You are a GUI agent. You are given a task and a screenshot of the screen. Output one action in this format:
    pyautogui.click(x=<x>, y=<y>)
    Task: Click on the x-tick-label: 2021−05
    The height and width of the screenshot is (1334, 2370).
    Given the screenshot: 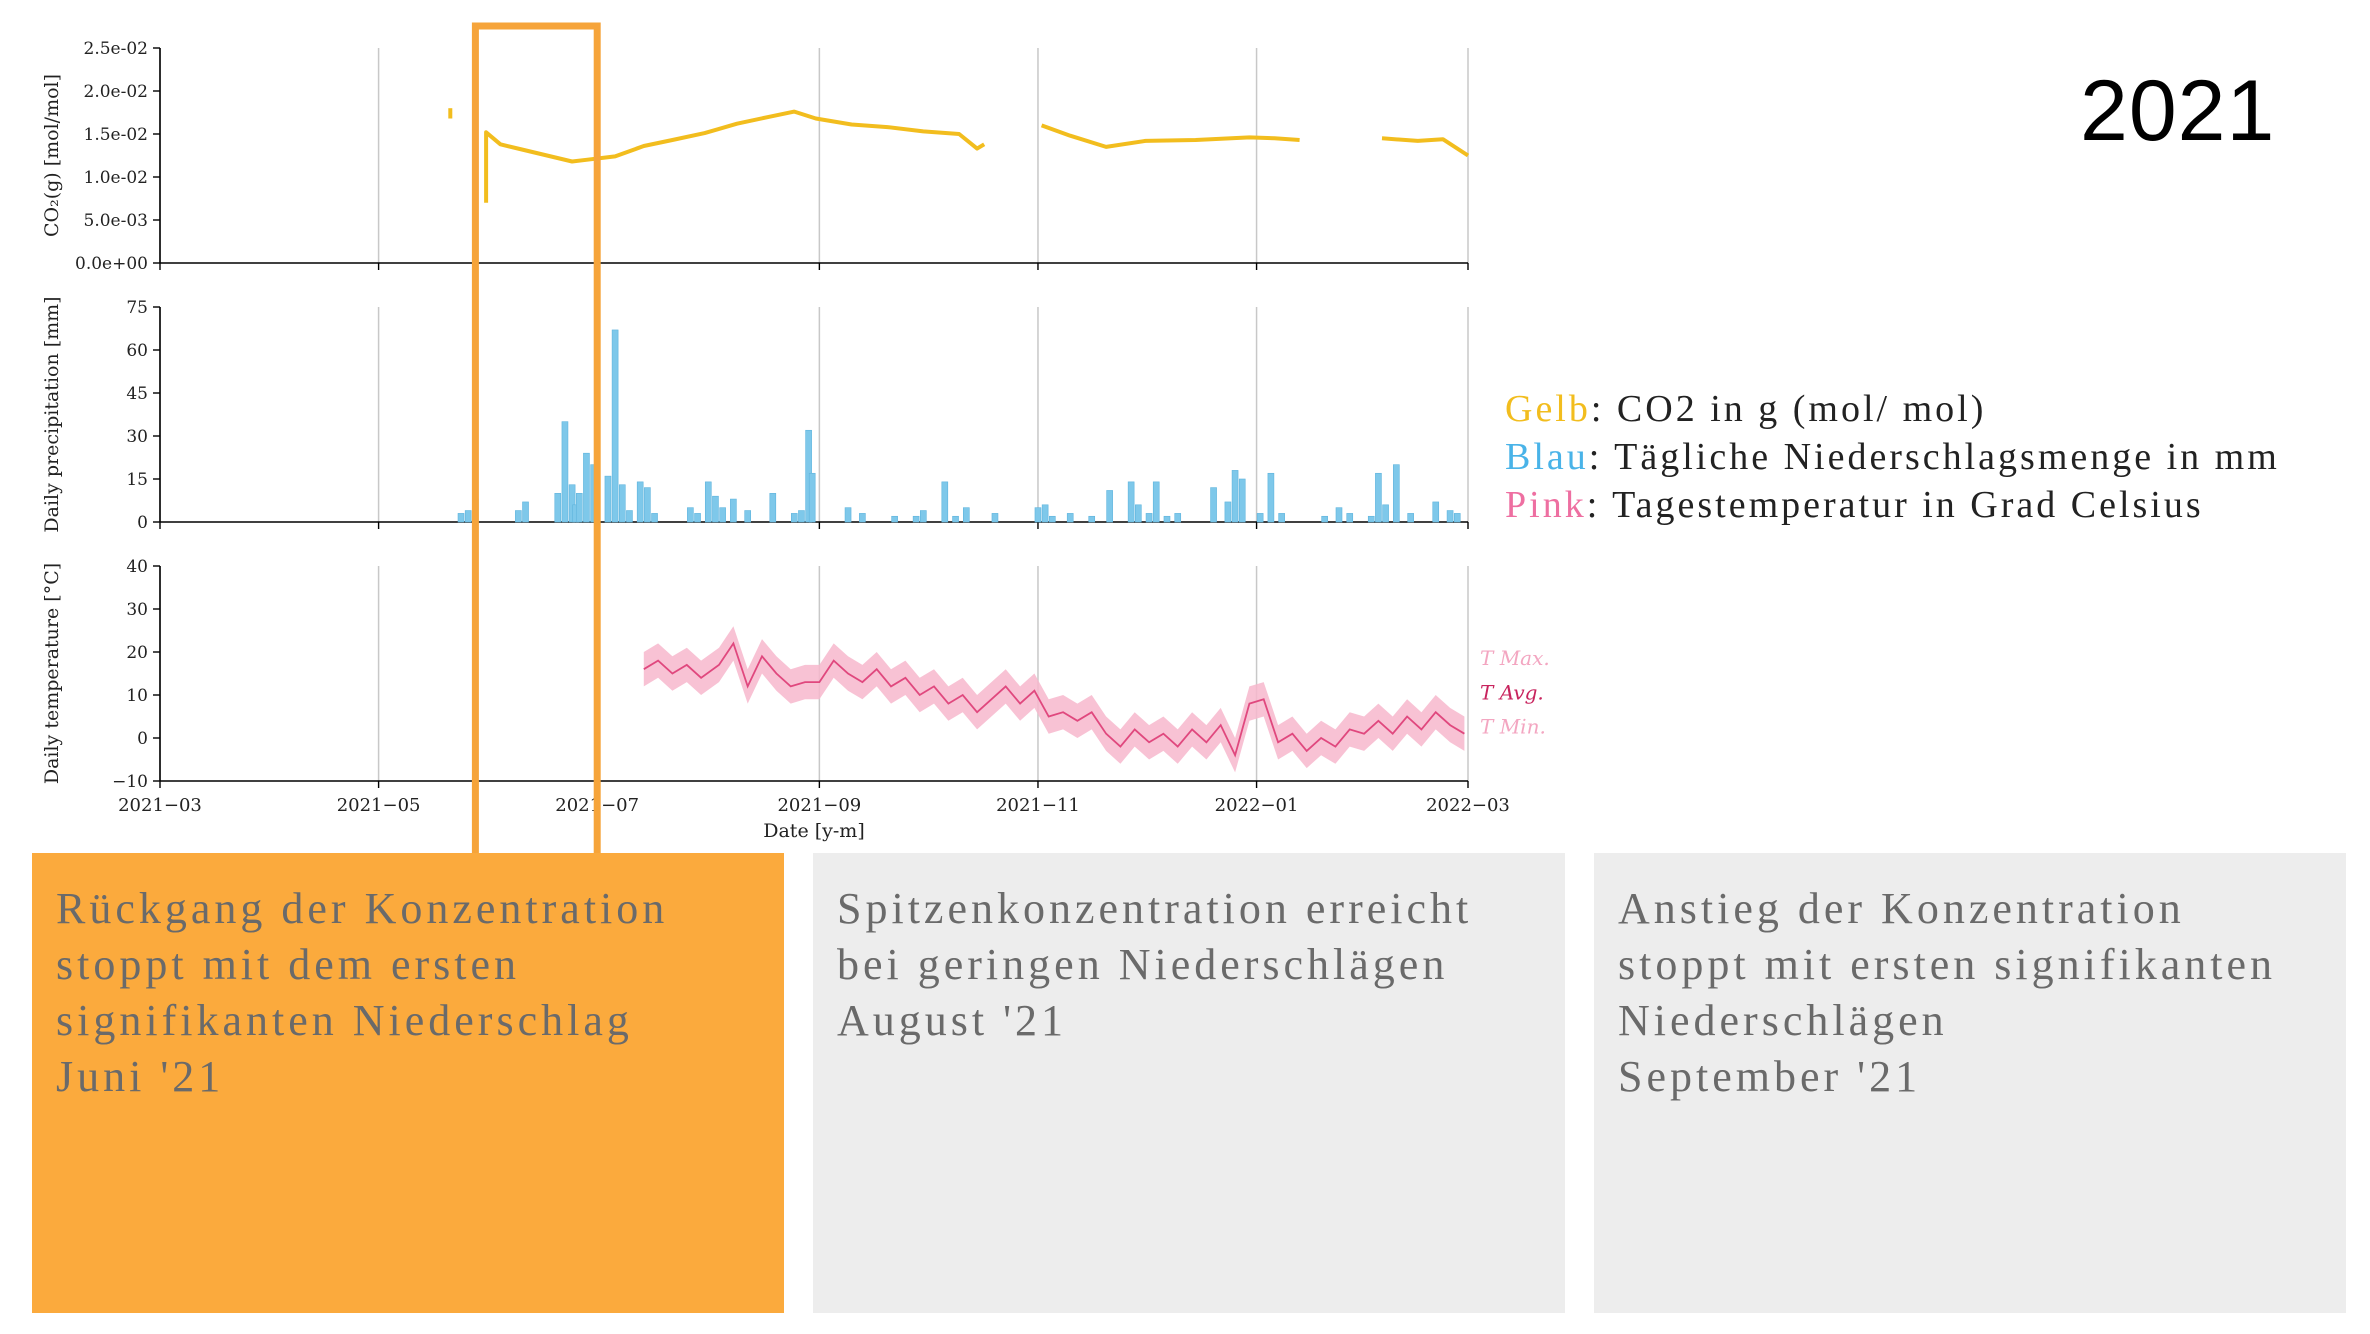 What is the action you would take?
    pyautogui.click(x=379, y=805)
    